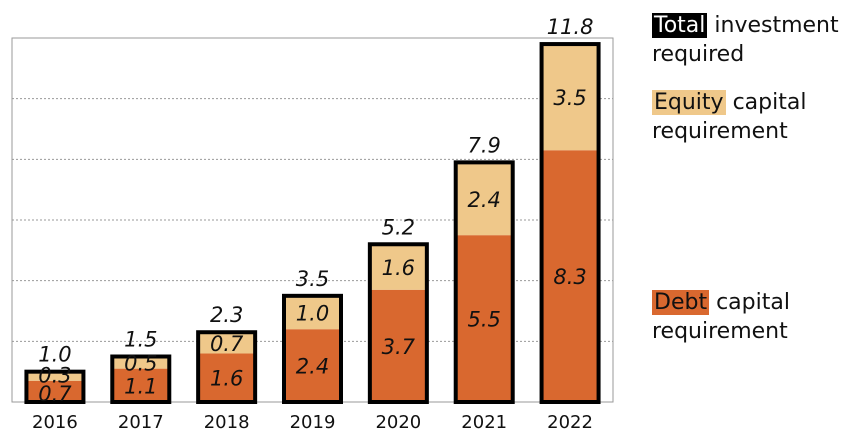 The image size is (850, 448). I want to click on legend-total: Total investment required, so click(745, 40).